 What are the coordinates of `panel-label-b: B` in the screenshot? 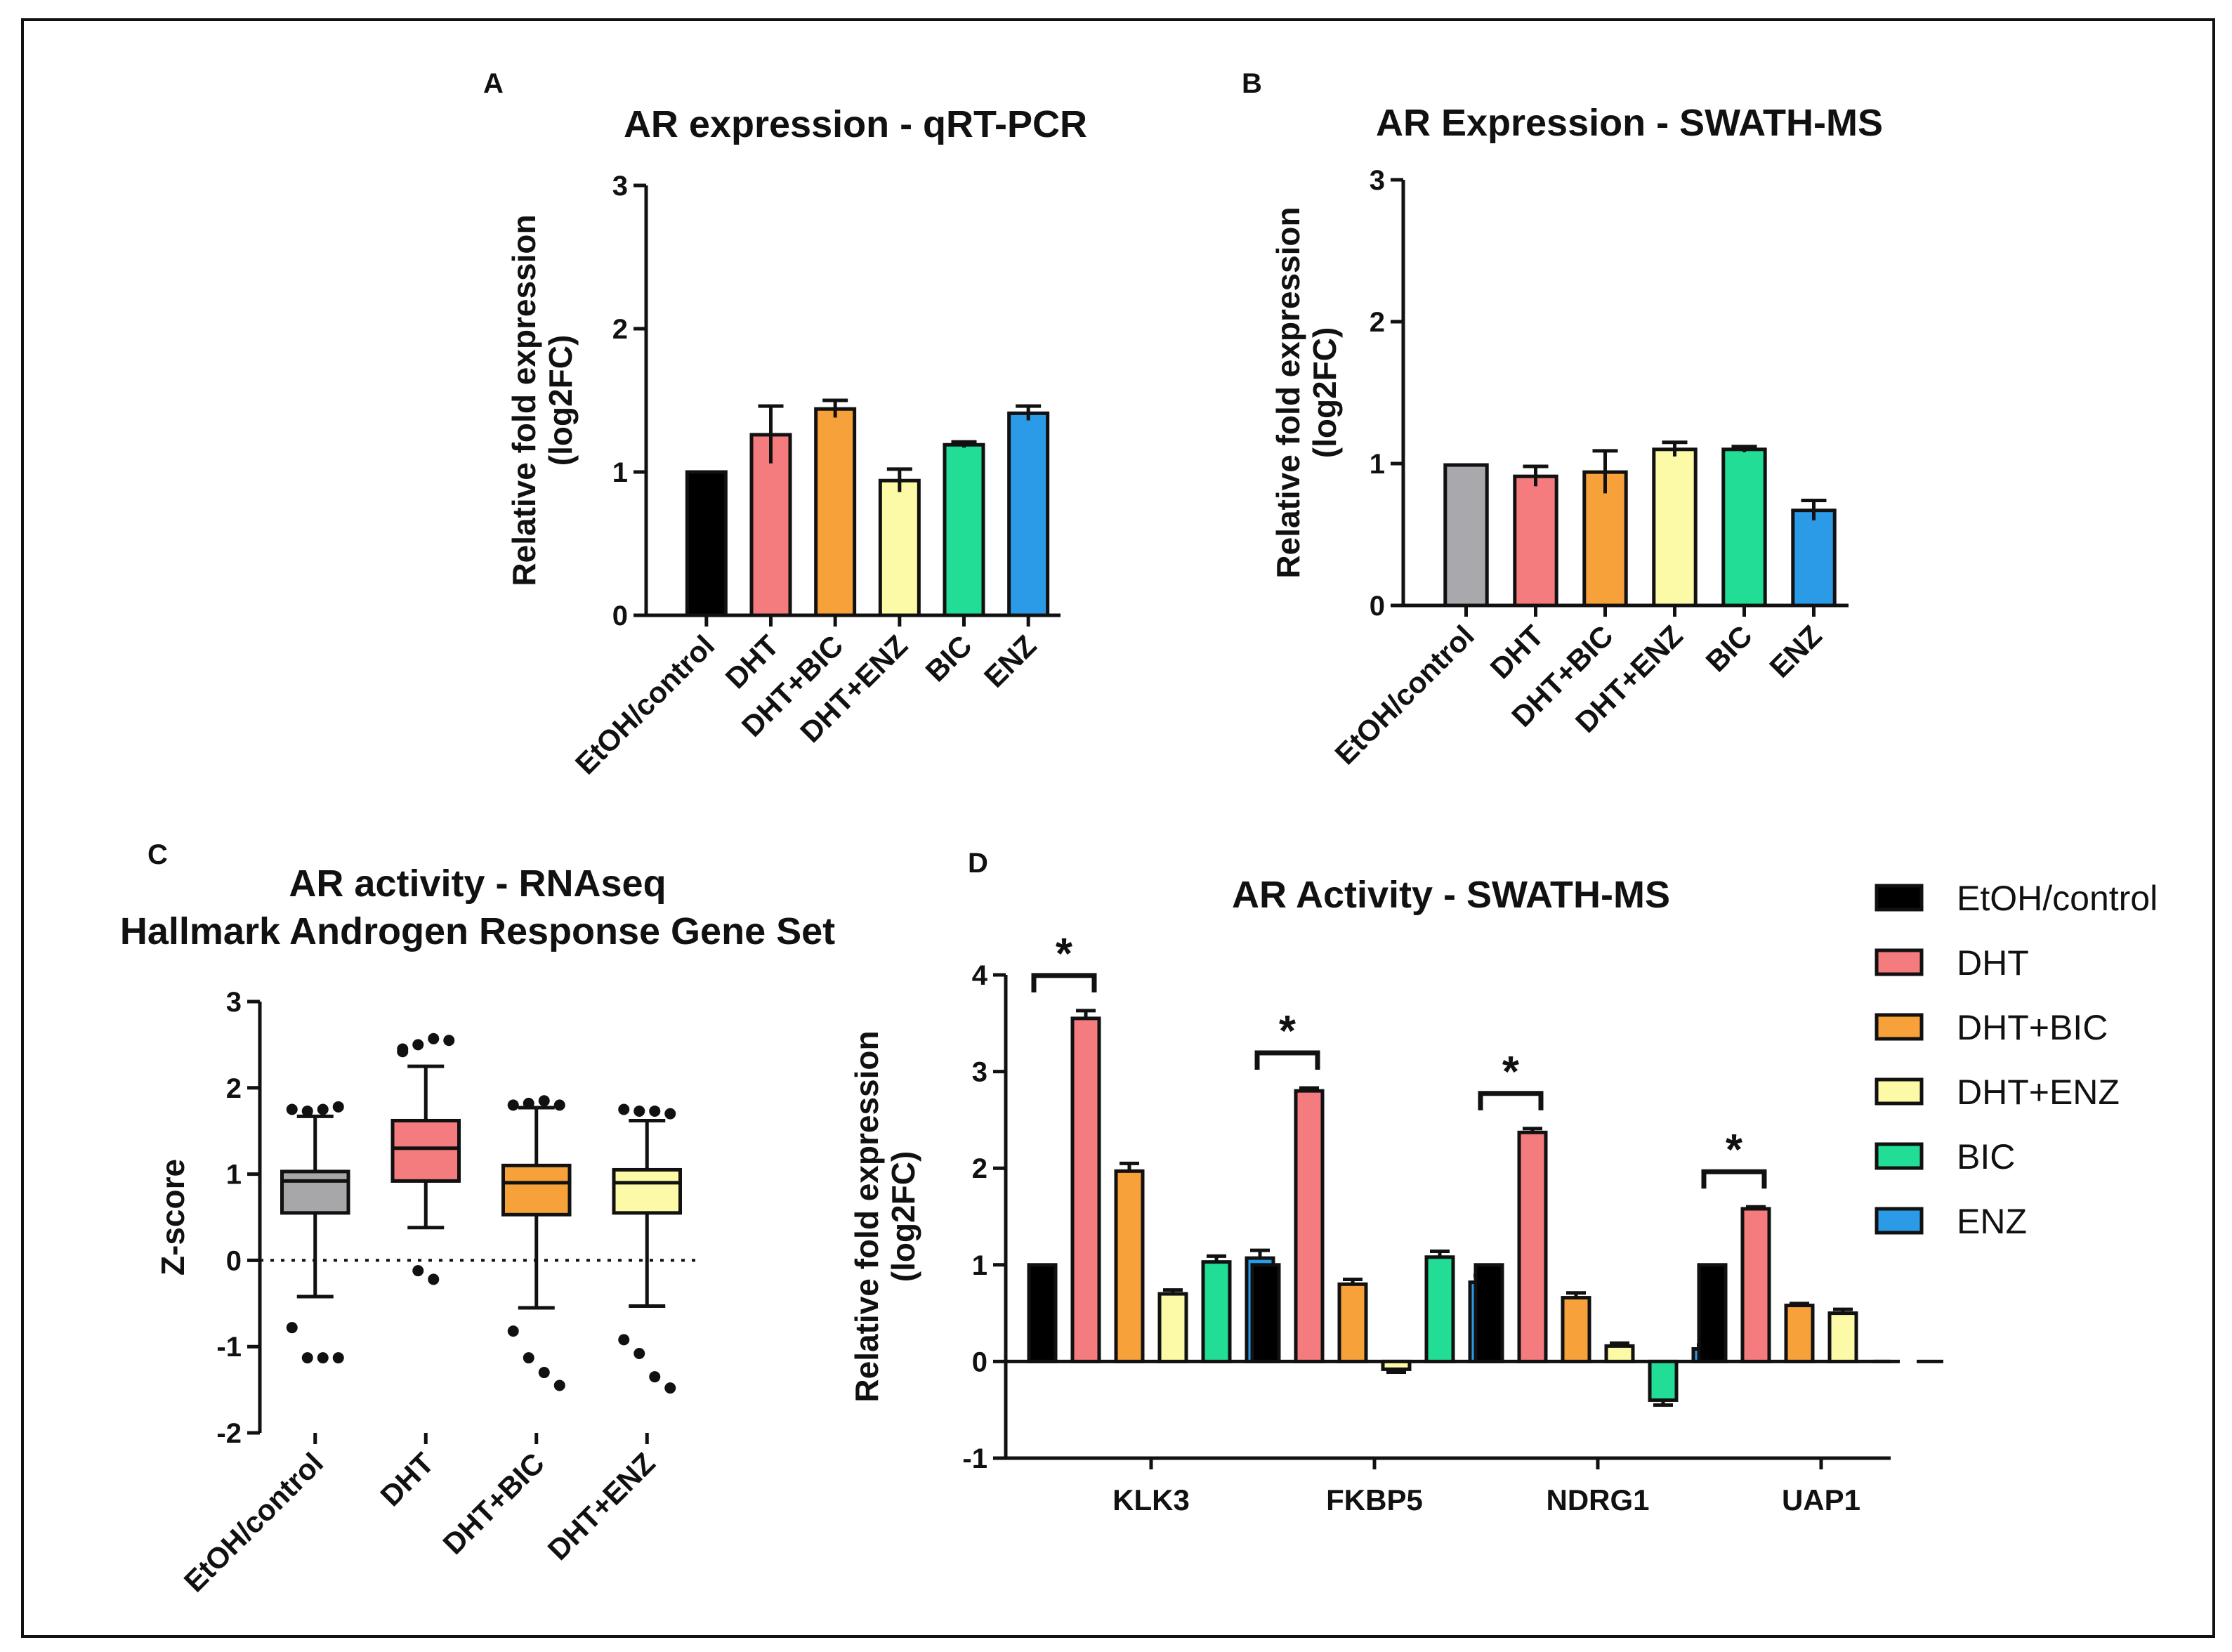 It's located at (1252, 83).